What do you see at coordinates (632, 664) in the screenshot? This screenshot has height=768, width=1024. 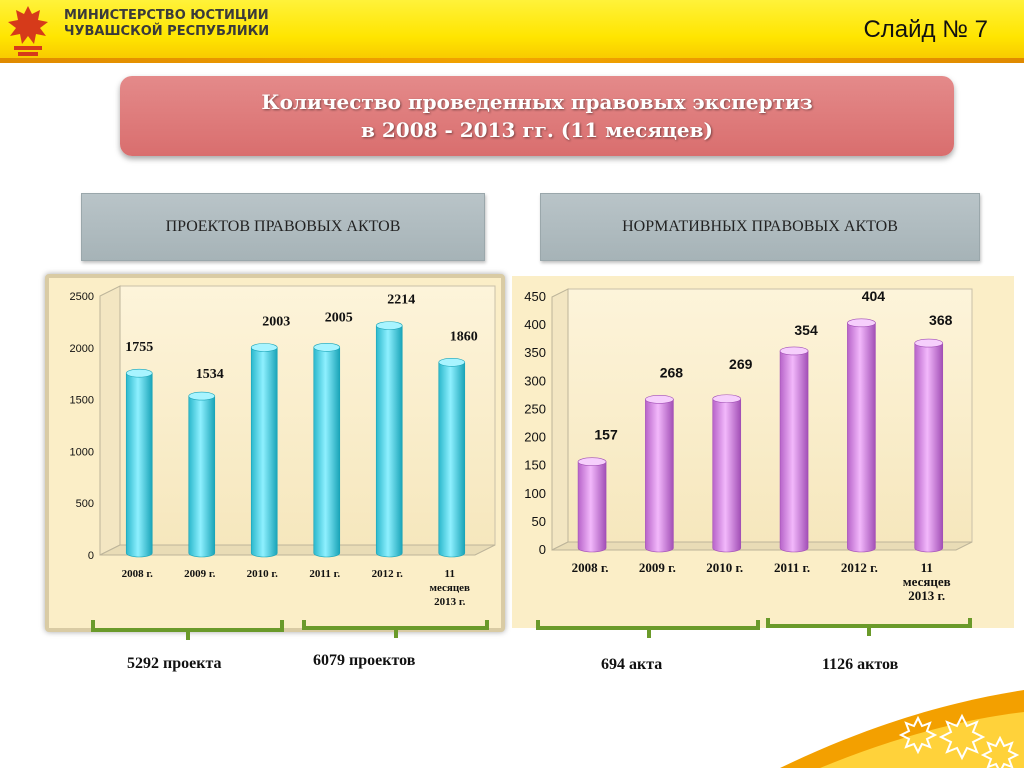 I see `total-right-a: 694 акта` at bounding box center [632, 664].